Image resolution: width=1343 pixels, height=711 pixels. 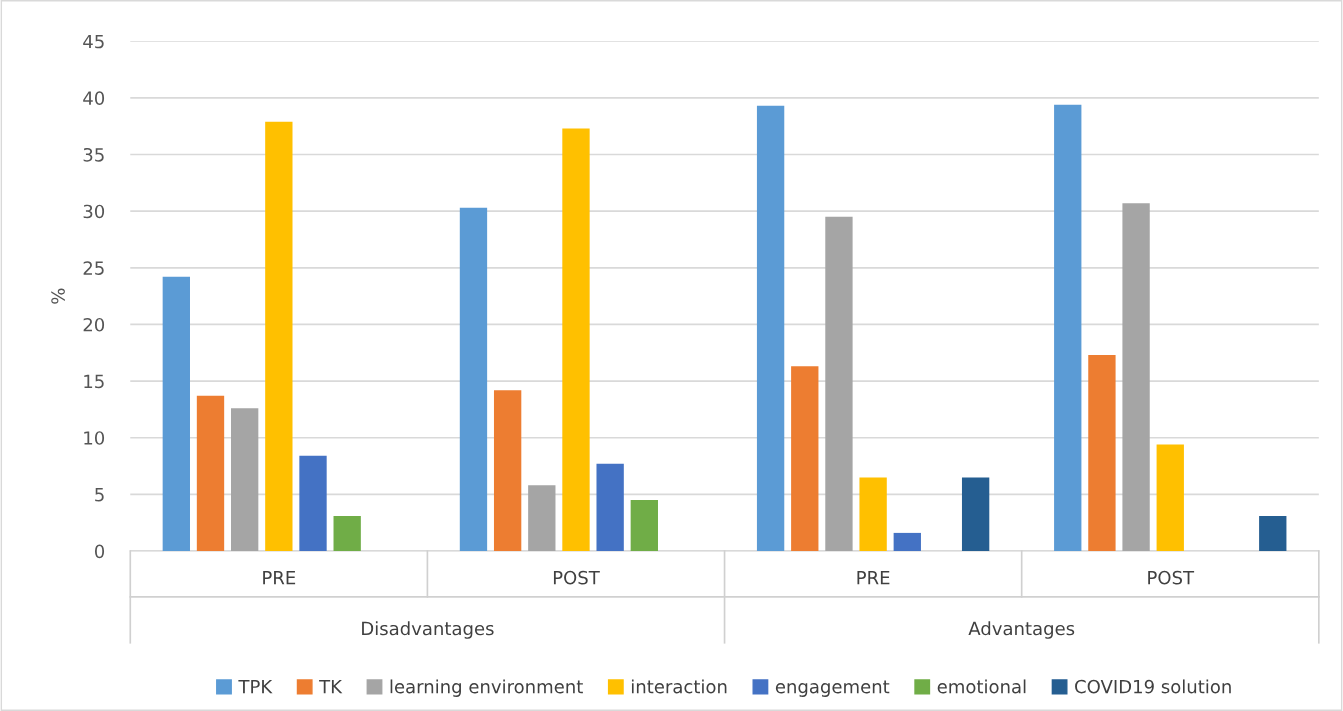 What do you see at coordinates (93, 41) in the screenshot?
I see `y-tick-label: 45` at bounding box center [93, 41].